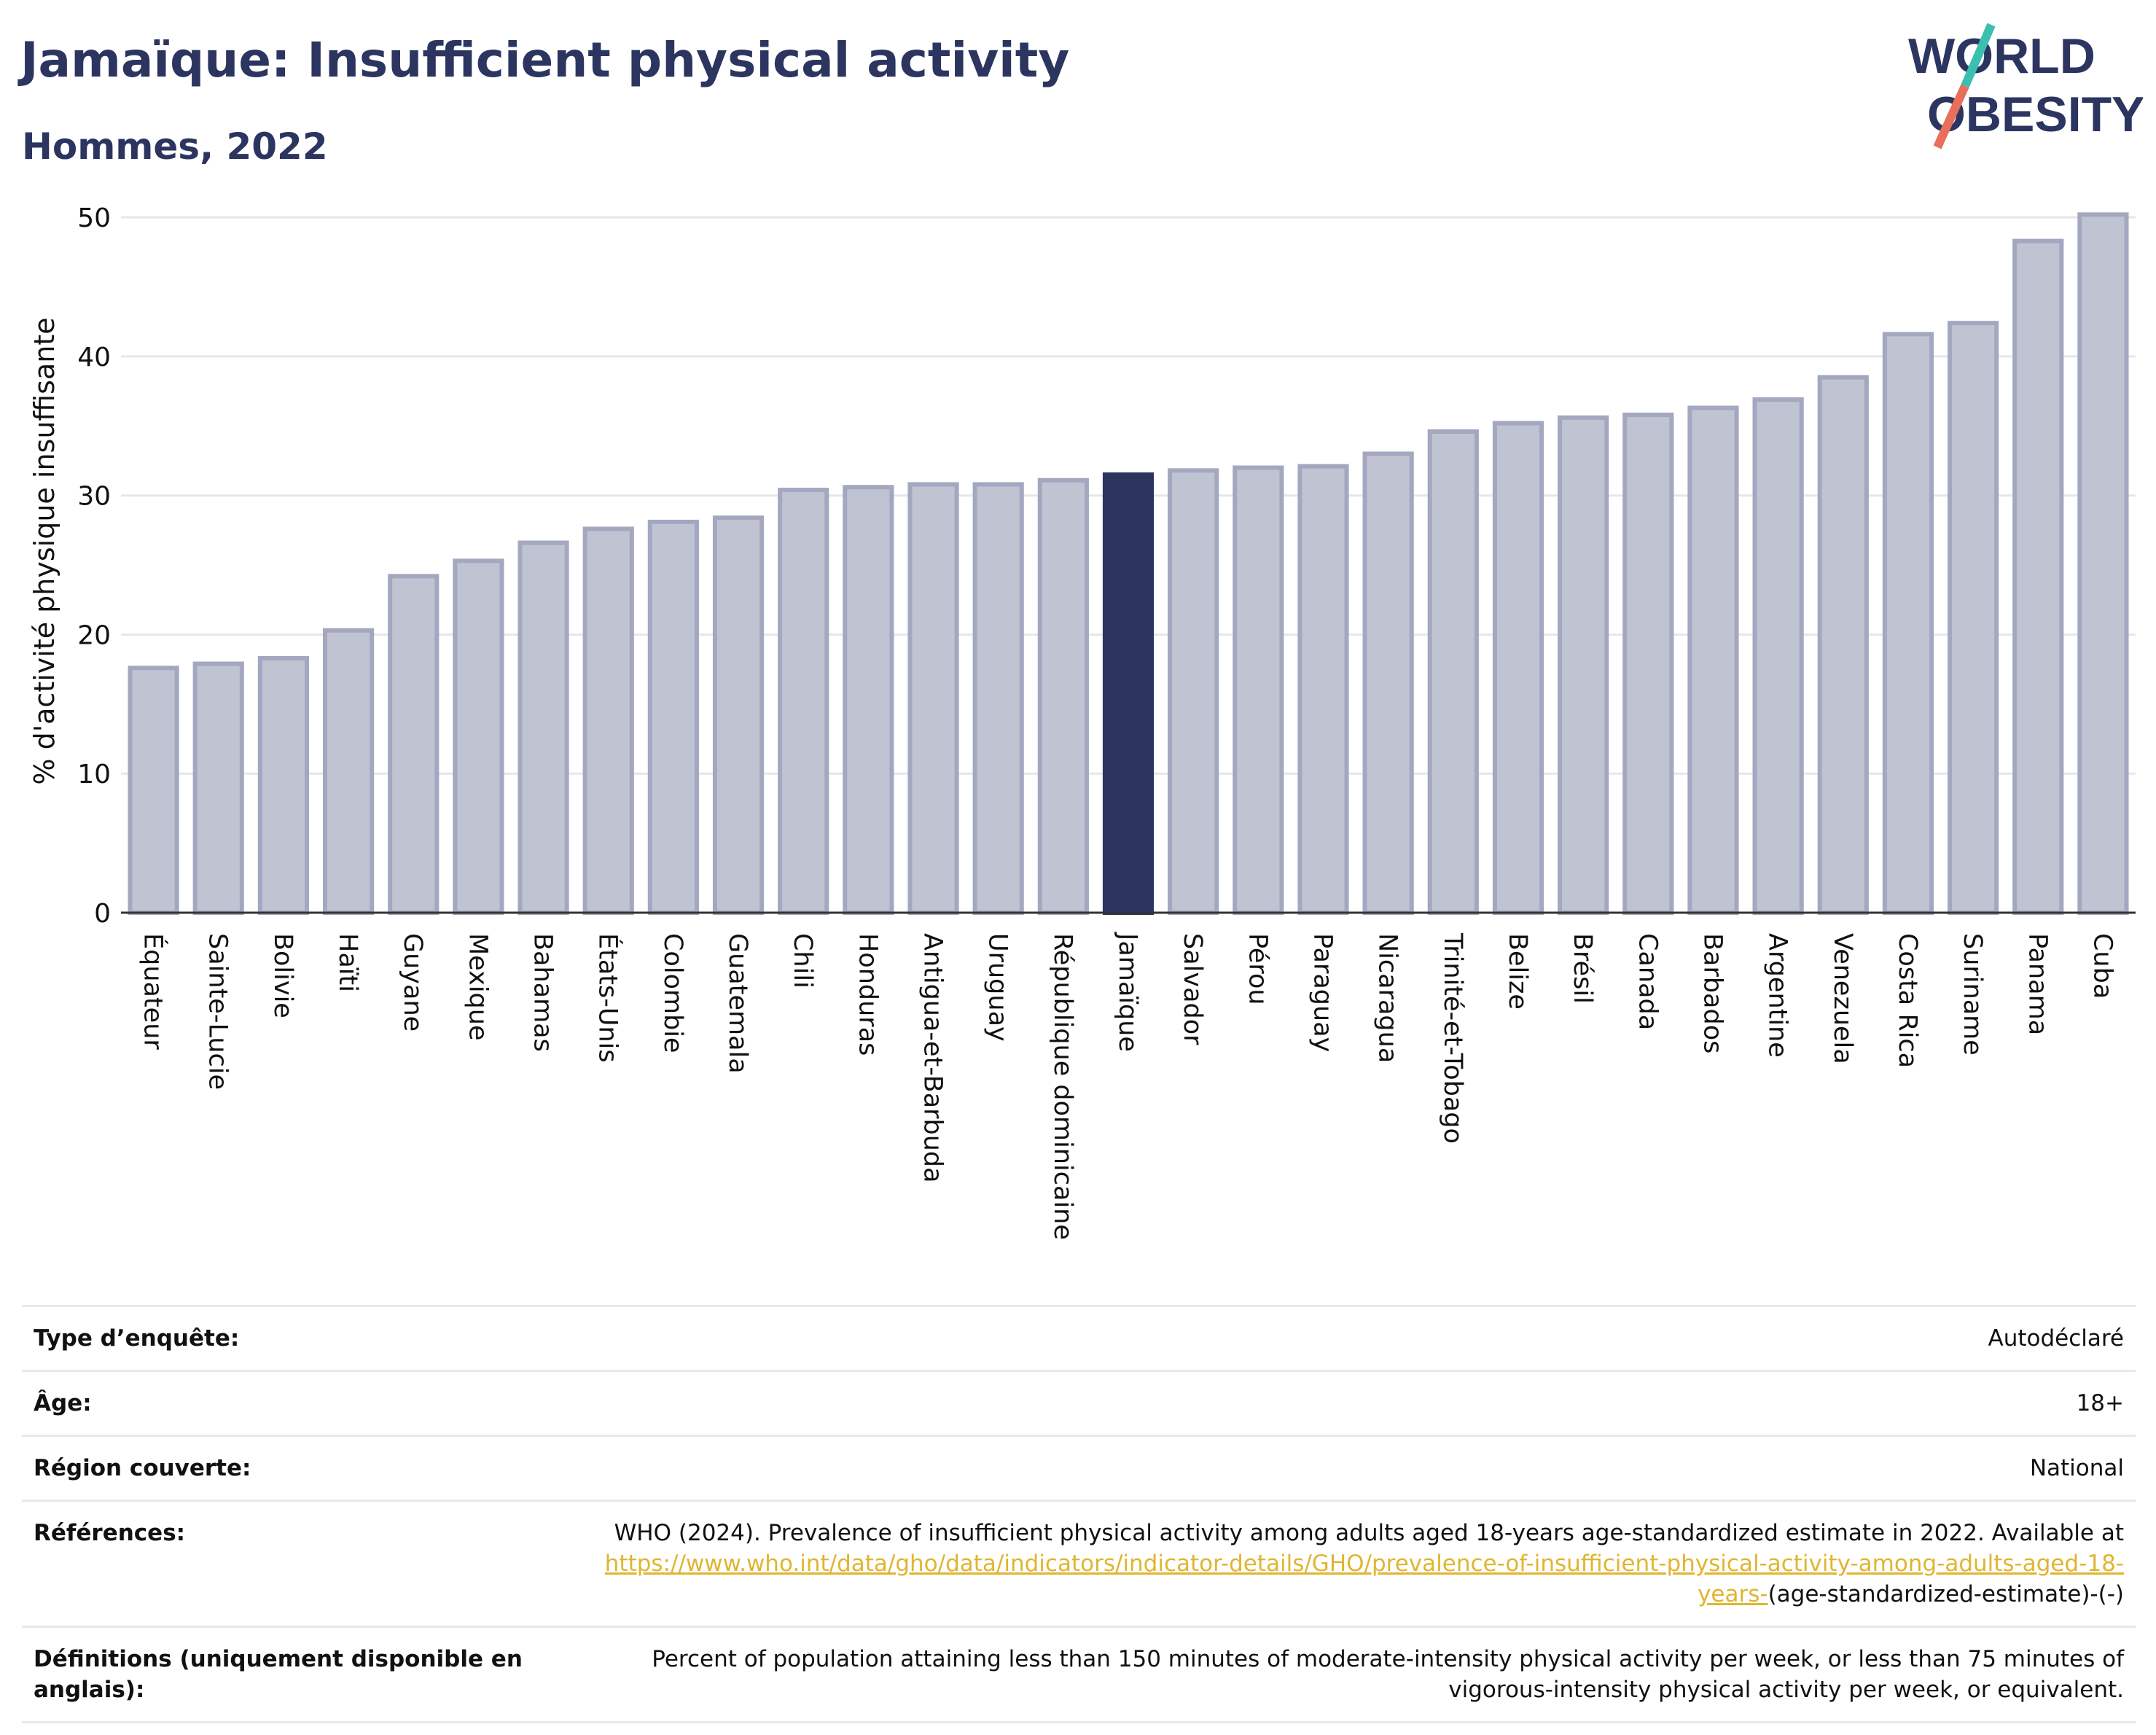 Image resolution: width=2156 pixels, height=1735 pixels. I want to click on x-tick-label: Guyane, so click(413, 982).